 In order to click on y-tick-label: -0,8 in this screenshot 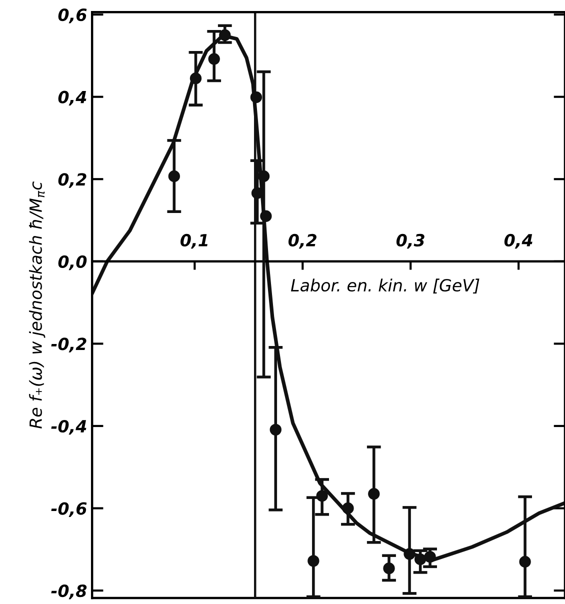, I will do `click(69, 592)`.